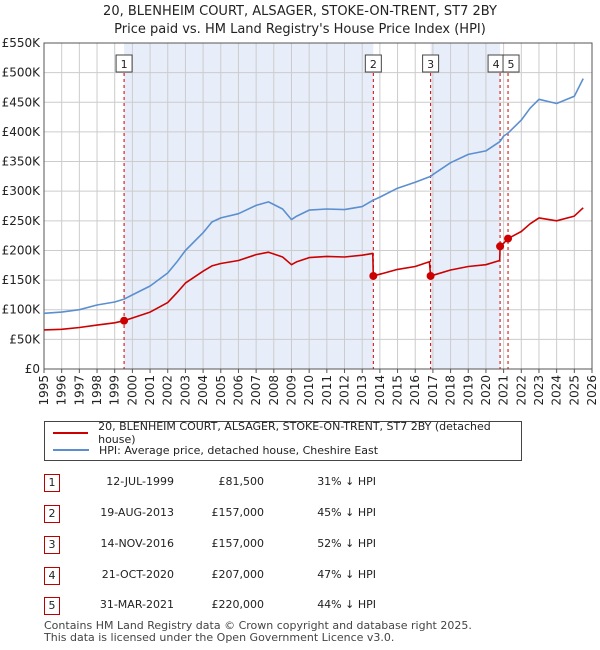 Image resolution: width=600 pixels, height=650 pixels. I want to click on x-tick-label: 2002, so click(168, 390).